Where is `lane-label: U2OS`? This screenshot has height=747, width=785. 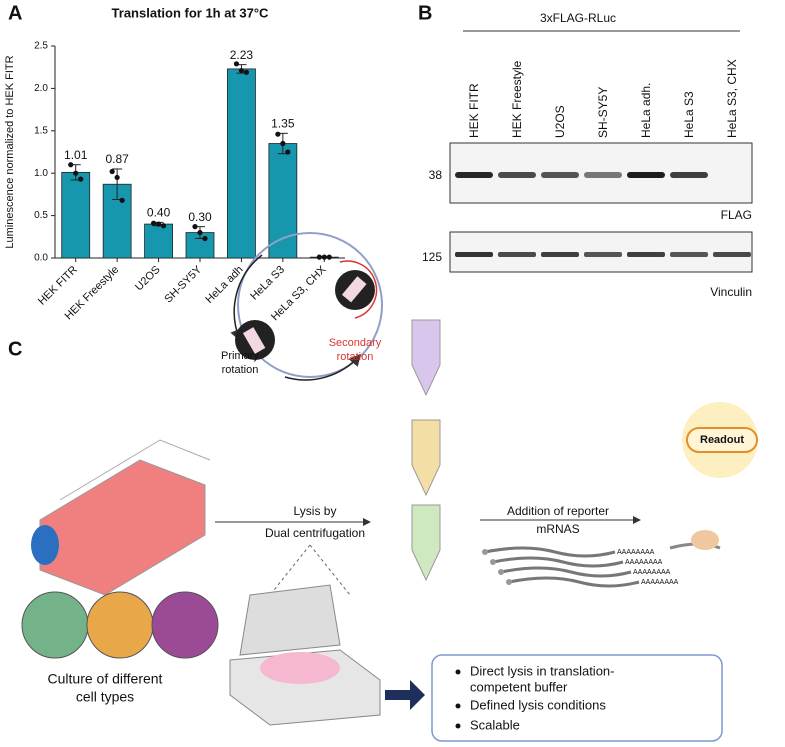 lane-label: U2OS is located at coordinates (560, 121).